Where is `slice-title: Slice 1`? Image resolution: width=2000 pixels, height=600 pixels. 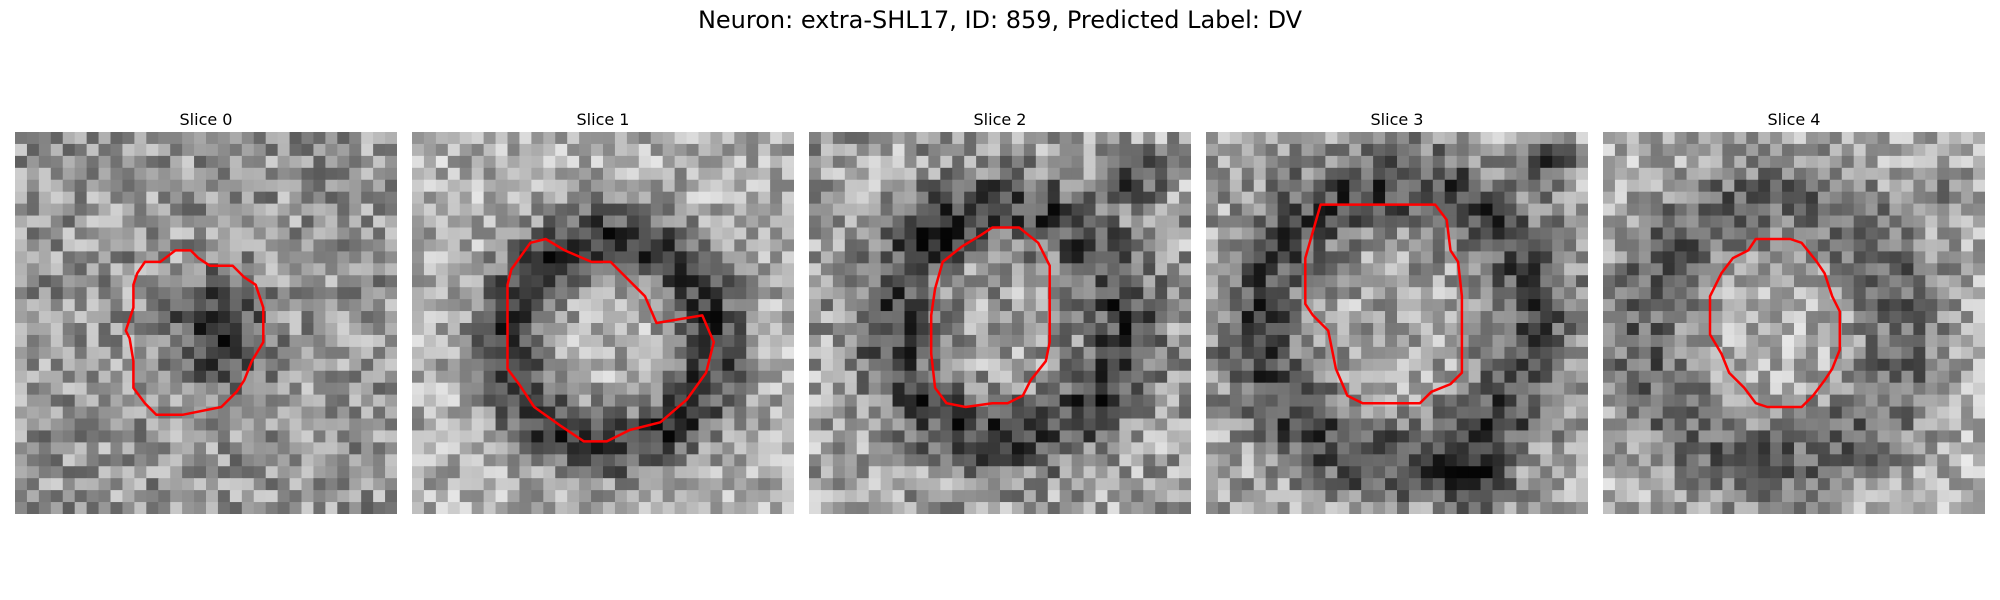 slice-title: Slice 1 is located at coordinates (603, 119).